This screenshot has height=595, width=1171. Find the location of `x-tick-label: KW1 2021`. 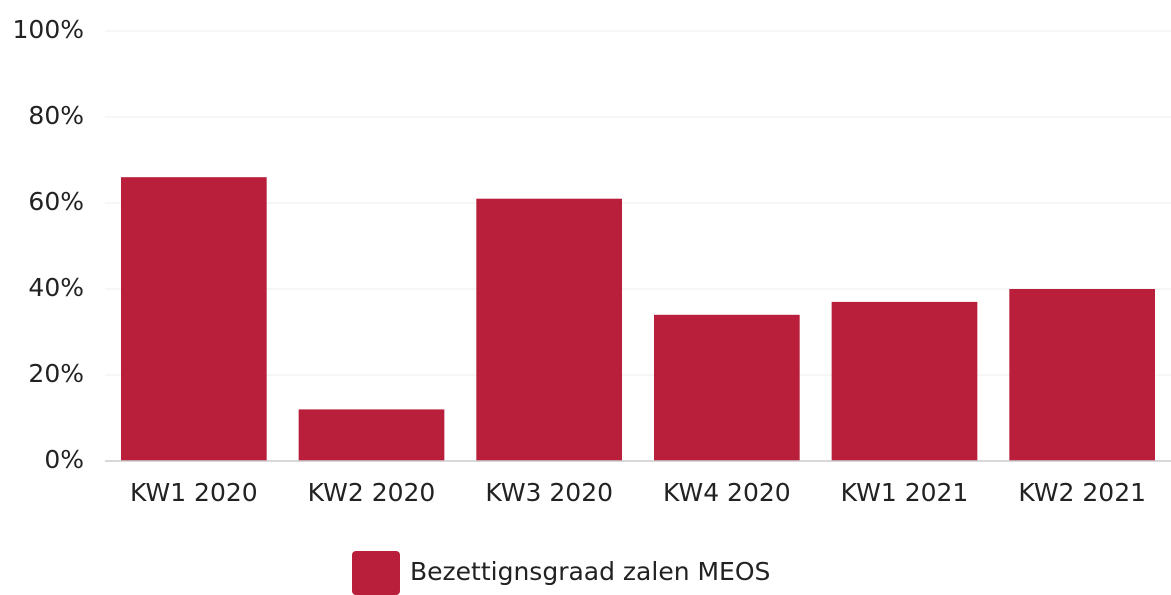

x-tick-label: KW1 2021 is located at coordinates (905, 492).